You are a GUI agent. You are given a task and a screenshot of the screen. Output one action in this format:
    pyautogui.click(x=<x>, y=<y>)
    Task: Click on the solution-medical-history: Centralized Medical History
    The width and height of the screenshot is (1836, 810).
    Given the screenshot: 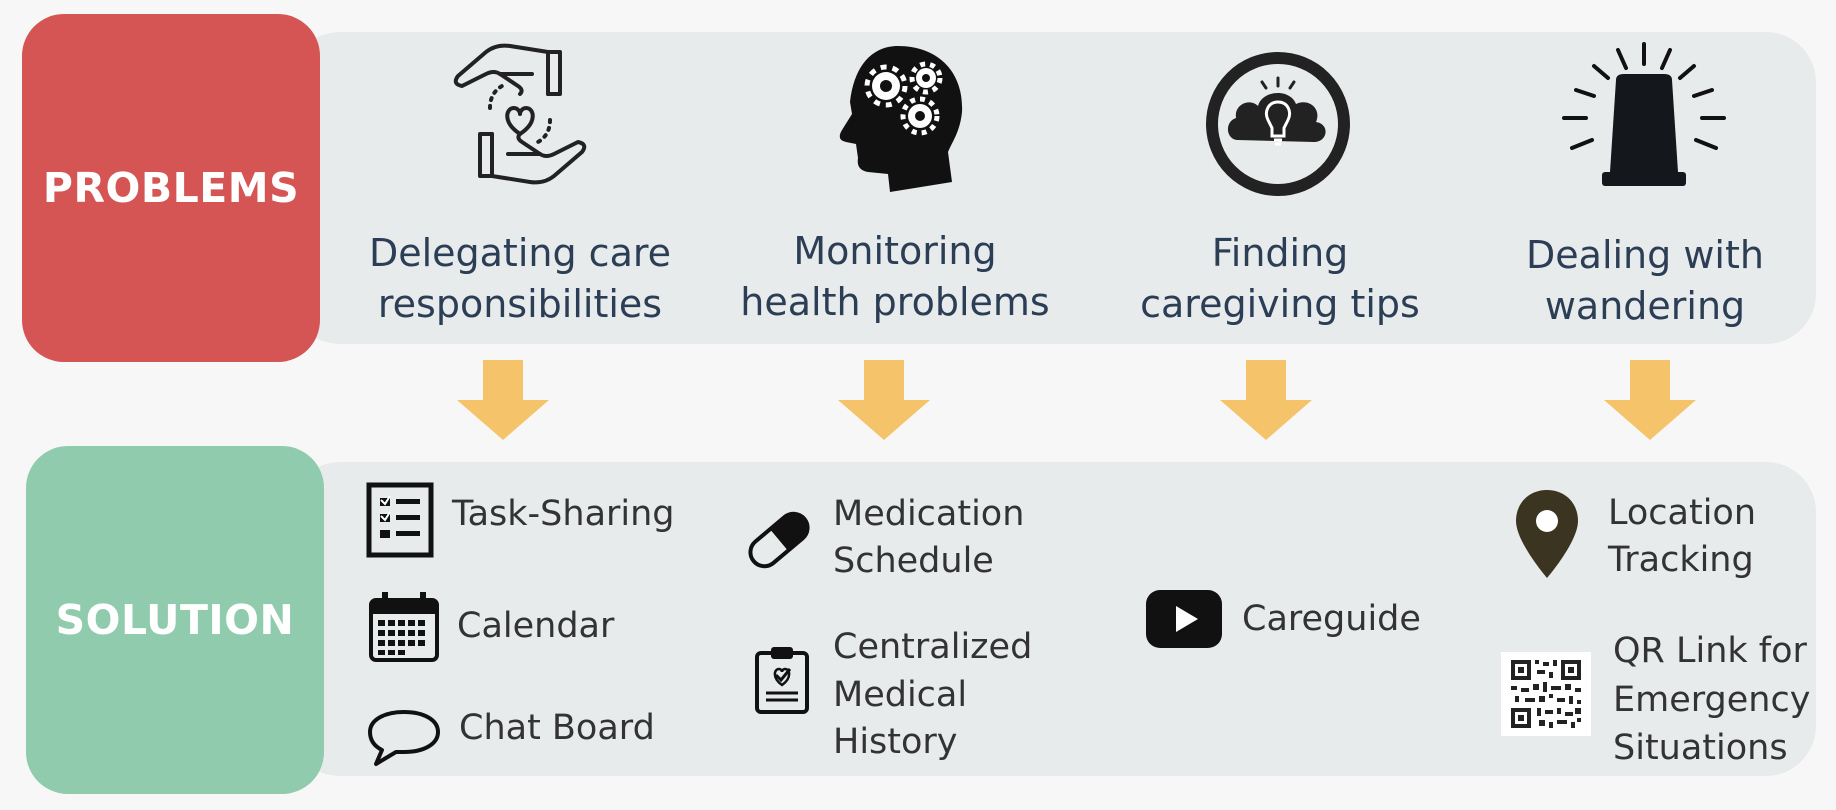 What is the action you would take?
    pyautogui.click(x=932, y=695)
    